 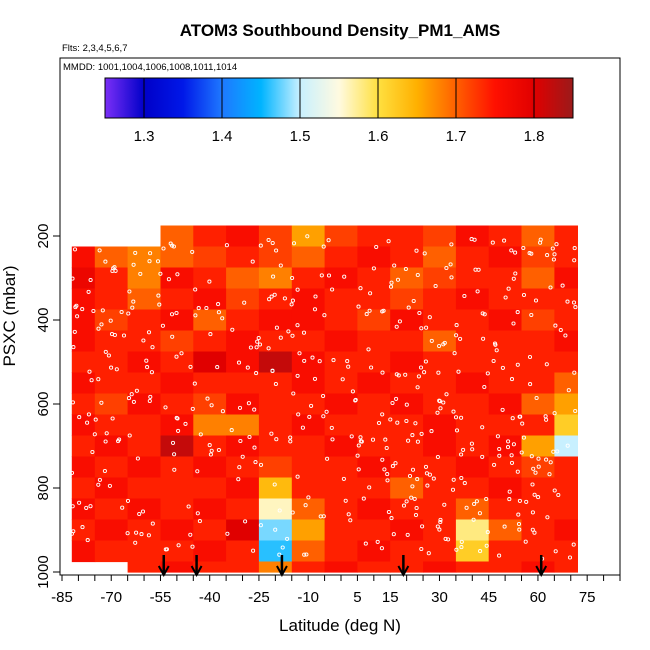 I want to click on profile-arrow, so click(x=282, y=566).